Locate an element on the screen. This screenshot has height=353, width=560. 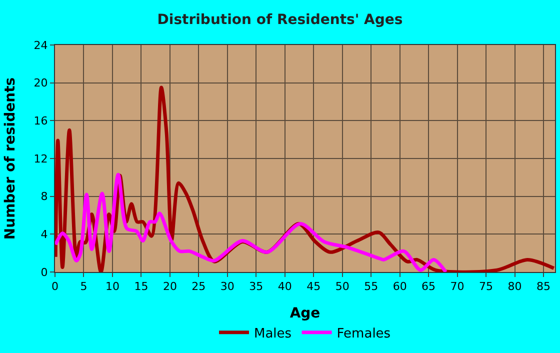
x-tick-label: 10 is located at coordinates (112, 287).